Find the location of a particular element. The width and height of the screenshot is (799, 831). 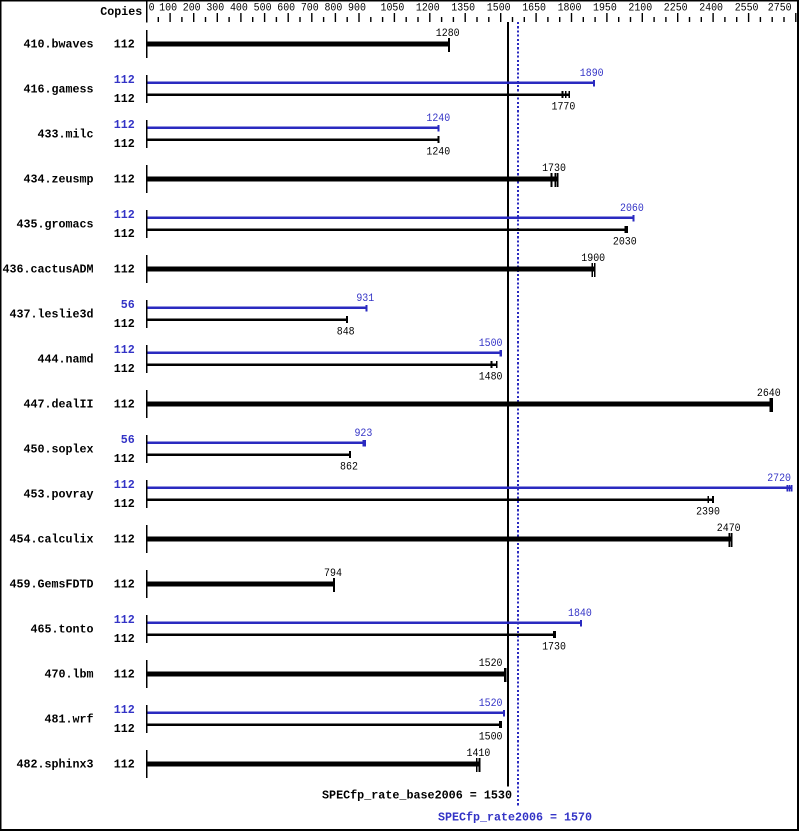

svg-text: 1650 is located at coordinates (534, 8).